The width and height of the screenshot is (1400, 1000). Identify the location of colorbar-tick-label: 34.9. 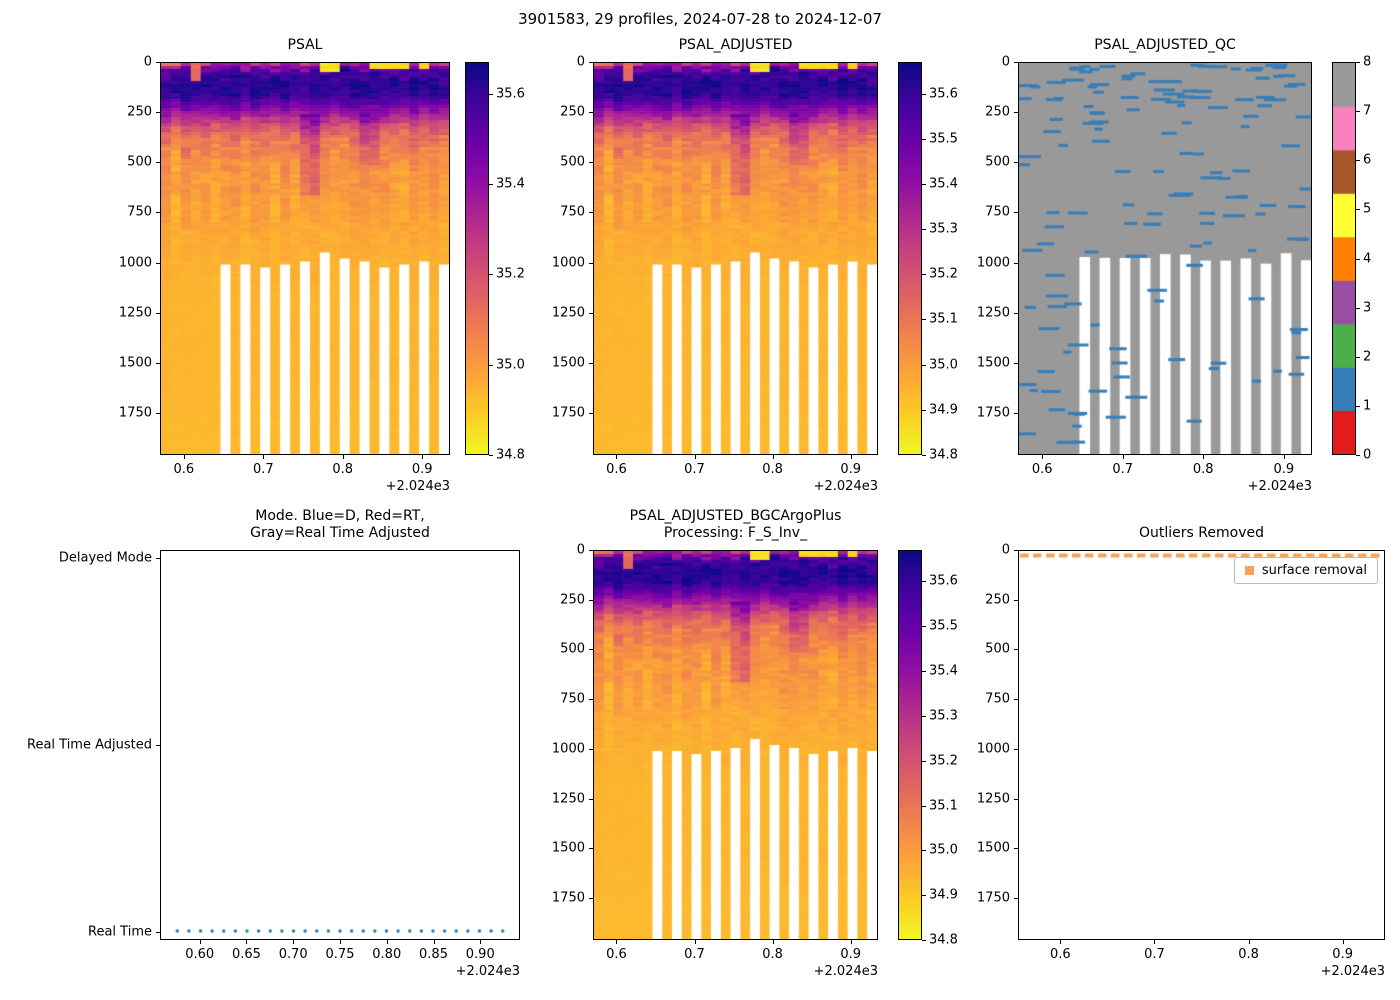
(943, 895).